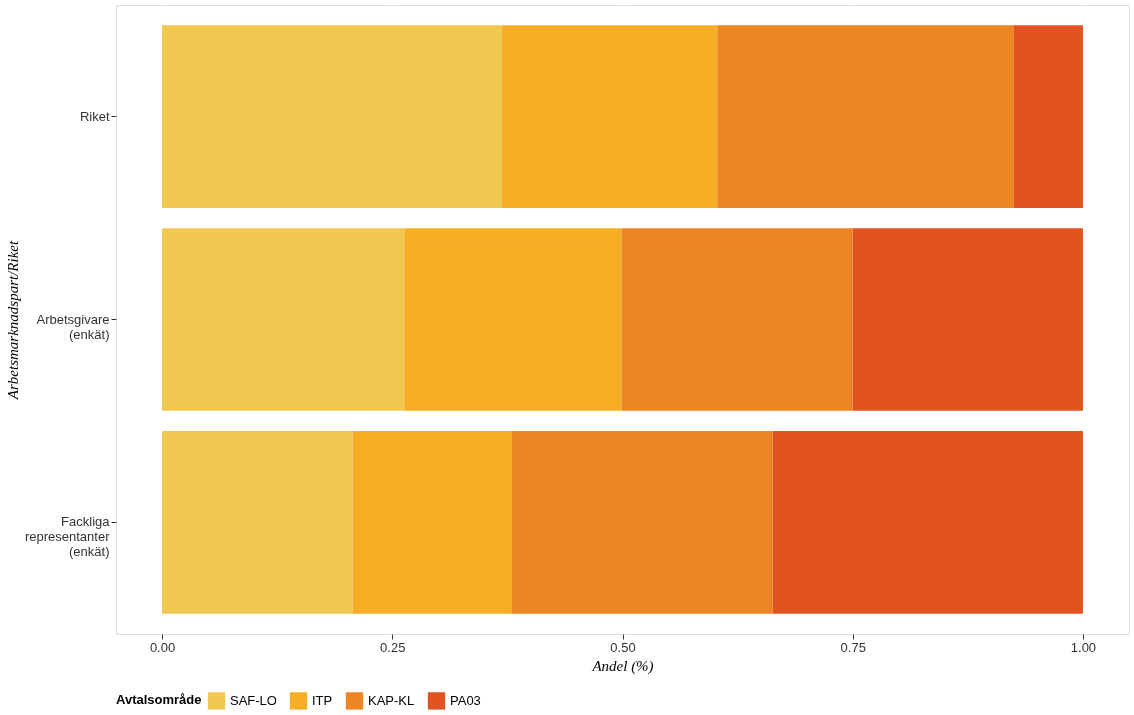 The image size is (1134, 715). Describe the element at coordinates (94, 116) in the screenshot. I see `y-tick-label: Riket` at that location.